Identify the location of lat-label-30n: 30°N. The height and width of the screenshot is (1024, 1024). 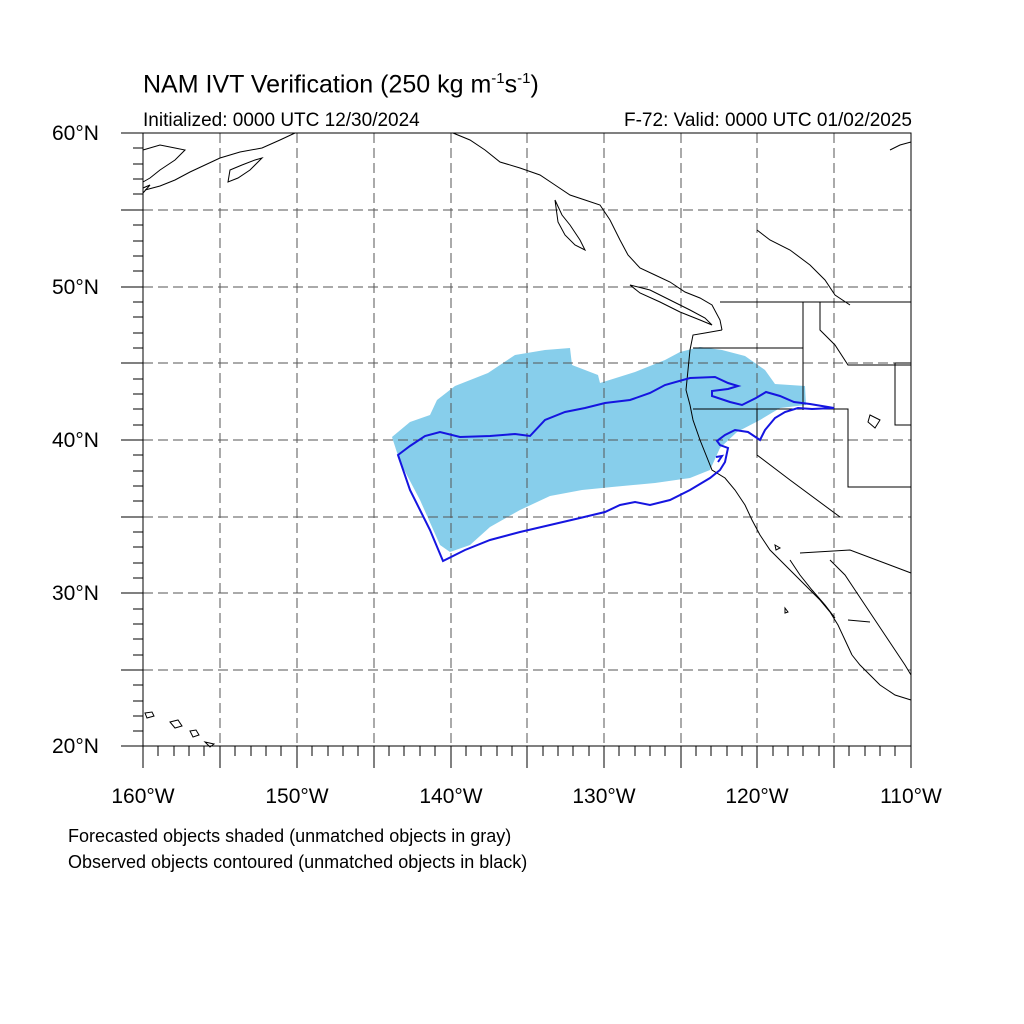
(75, 593).